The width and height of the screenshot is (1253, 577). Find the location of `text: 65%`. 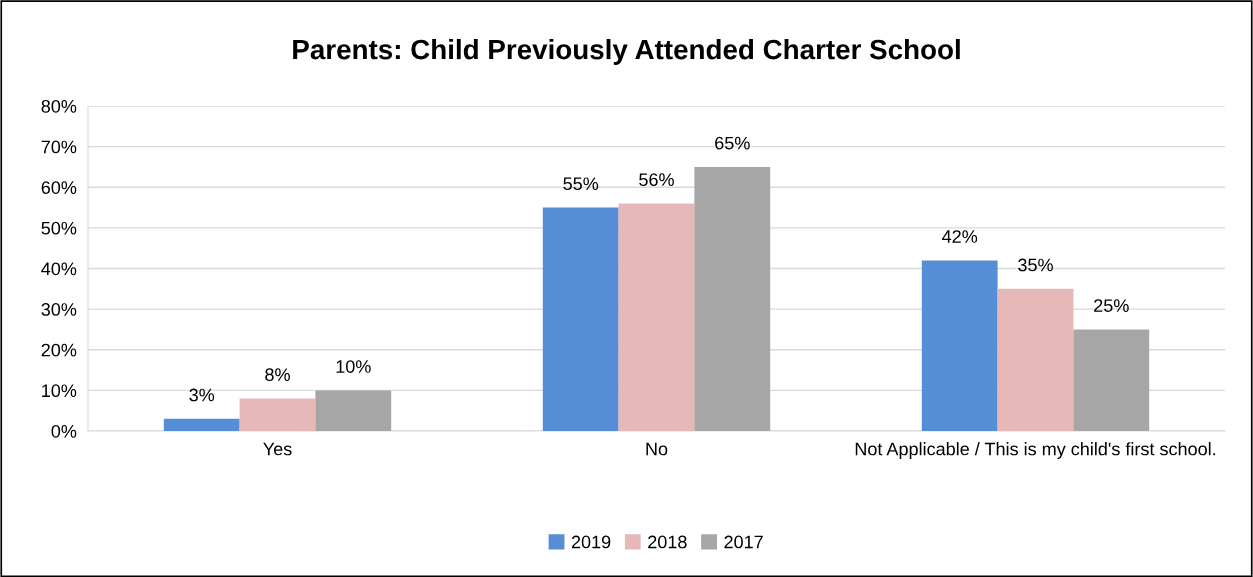

text: 65% is located at coordinates (732, 143).